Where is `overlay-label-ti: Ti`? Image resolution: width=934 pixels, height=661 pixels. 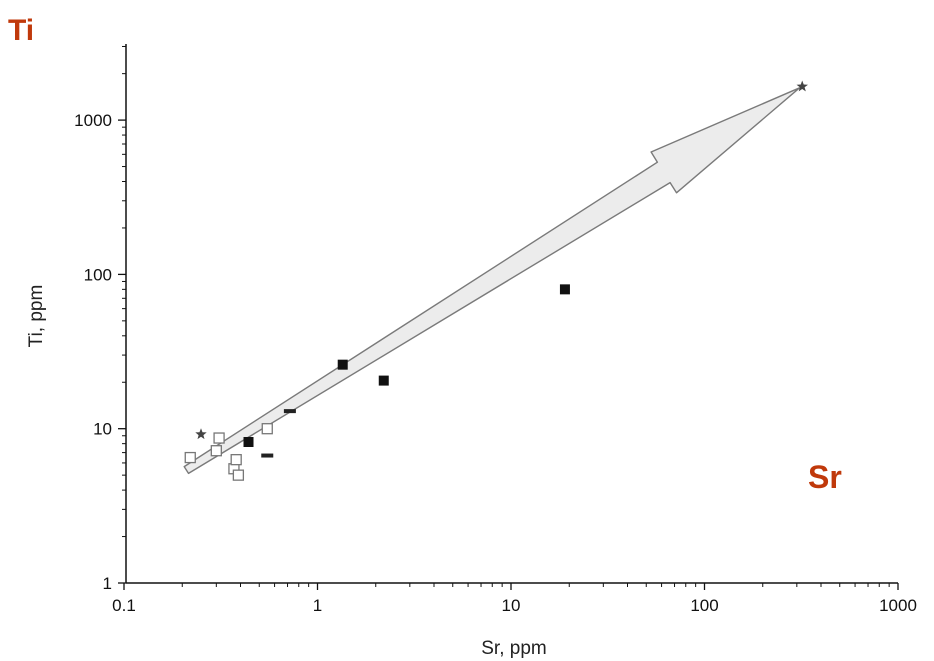 overlay-label-ti: Ti is located at coordinates (21, 30).